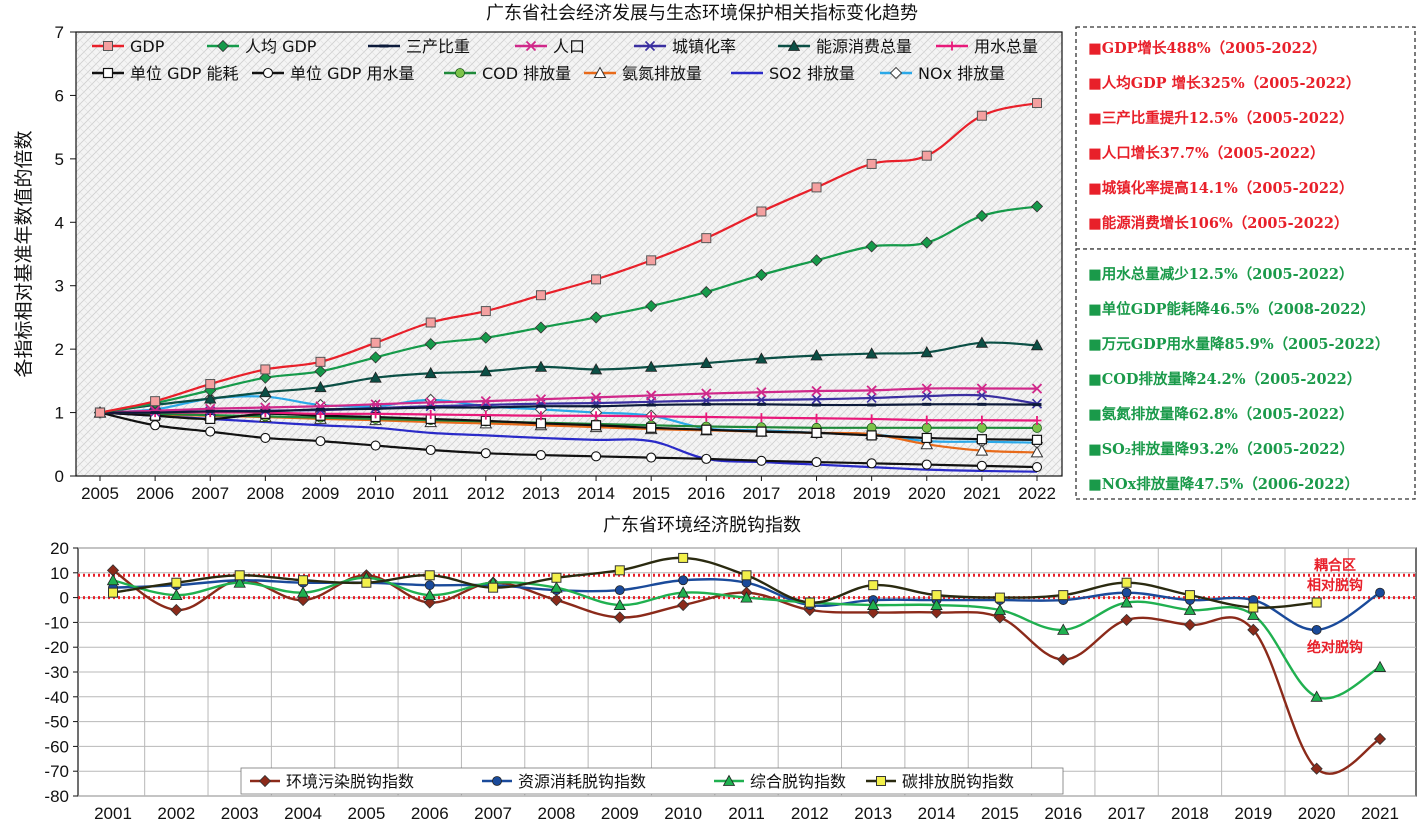 This screenshot has height=834, width=1422. Describe the element at coordinates (321, 493) in the screenshot. I see `top-x-tick-label: 2009` at that location.